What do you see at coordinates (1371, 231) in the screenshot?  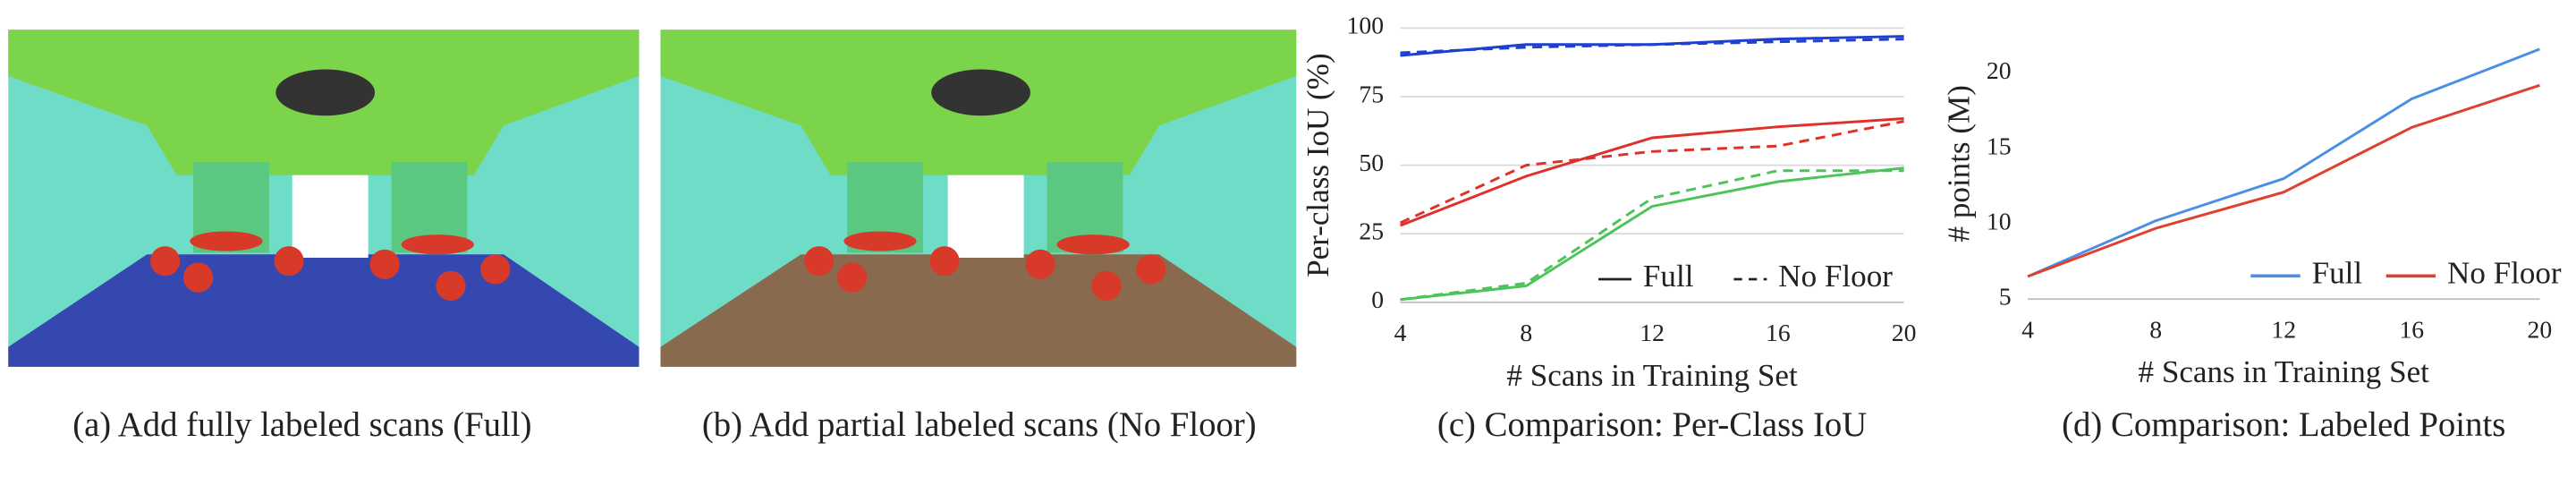 I see `y-tick-label: 25` at bounding box center [1371, 231].